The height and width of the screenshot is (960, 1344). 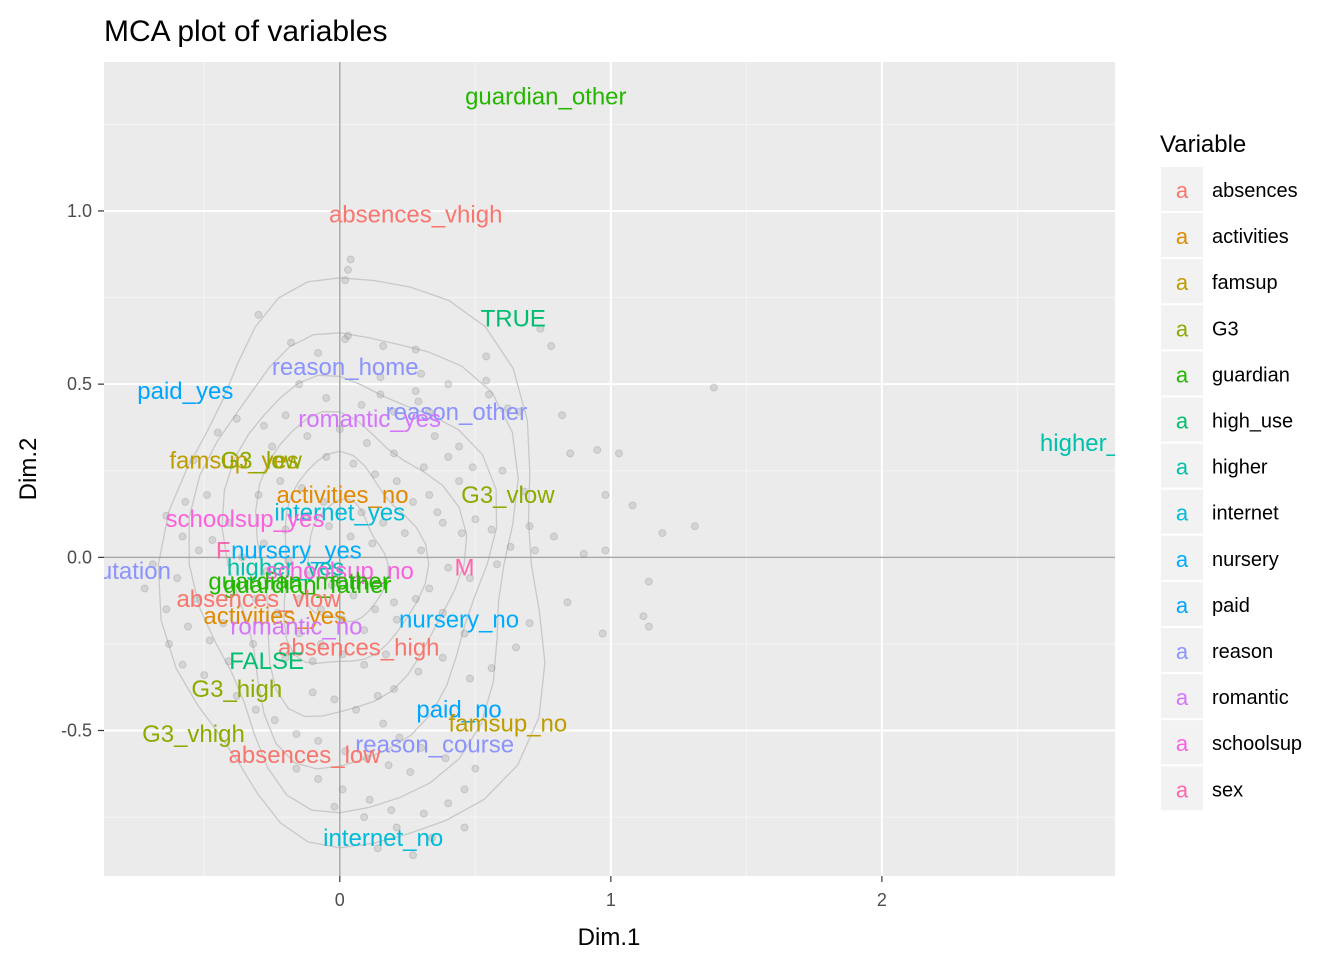 What do you see at coordinates (345, 367) in the screenshot?
I see `category-label: reason_home` at bounding box center [345, 367].